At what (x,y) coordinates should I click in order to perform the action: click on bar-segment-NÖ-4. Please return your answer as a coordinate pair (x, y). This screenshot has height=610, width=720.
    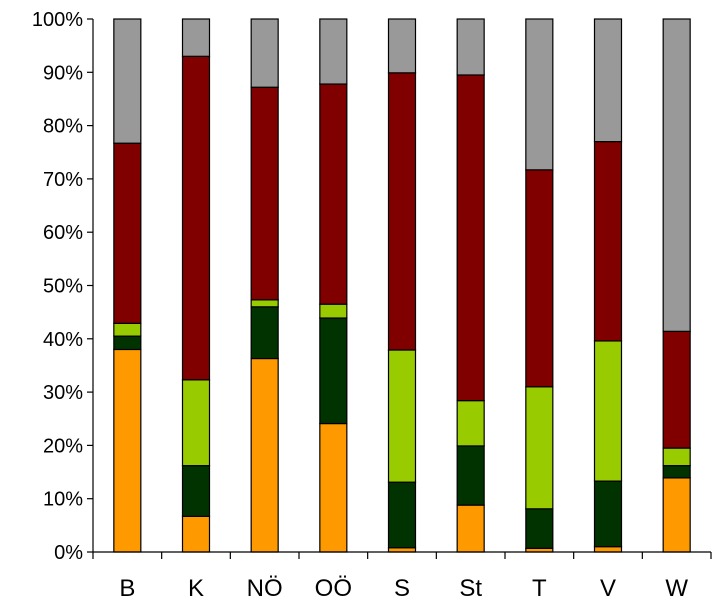
    Looking at the image, I should click on (264, 193).